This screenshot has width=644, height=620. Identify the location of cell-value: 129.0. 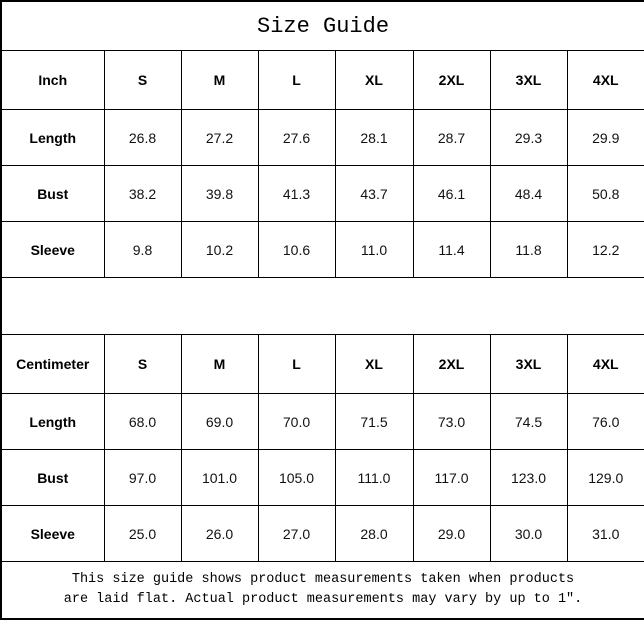
(605, 477).